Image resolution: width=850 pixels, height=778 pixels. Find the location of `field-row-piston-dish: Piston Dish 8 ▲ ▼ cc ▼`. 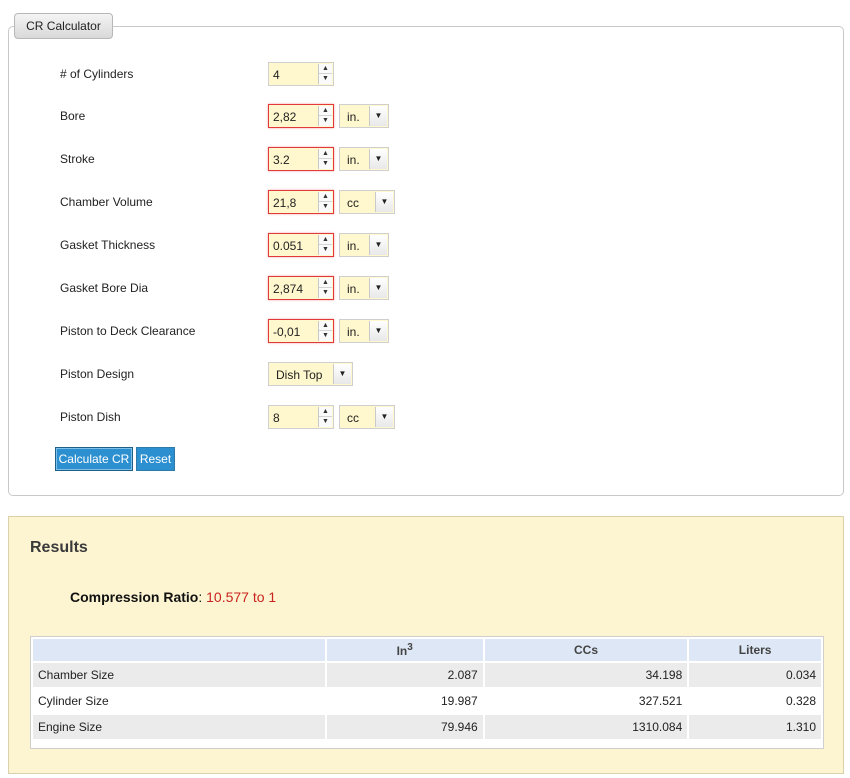

field-row-piston-dish: Piston Dish 8 ▲ ▼ cc ▼ is located at coordinates (240, 417).